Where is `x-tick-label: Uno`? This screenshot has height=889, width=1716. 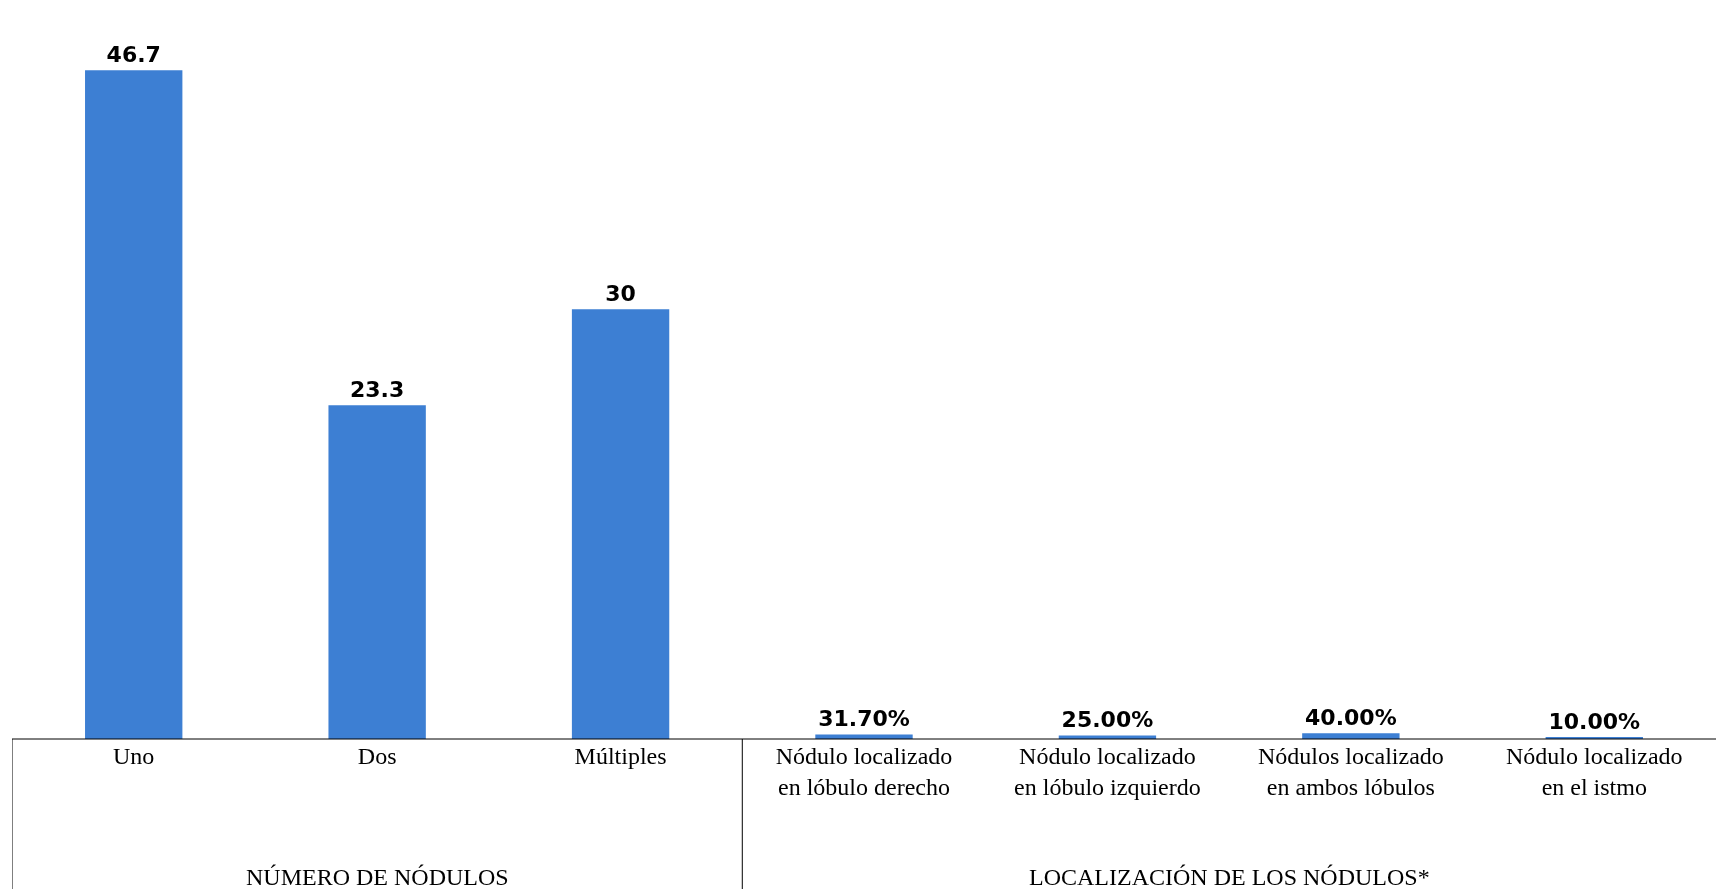
x-tick-label: Uno is located at coordinates (134, 756).